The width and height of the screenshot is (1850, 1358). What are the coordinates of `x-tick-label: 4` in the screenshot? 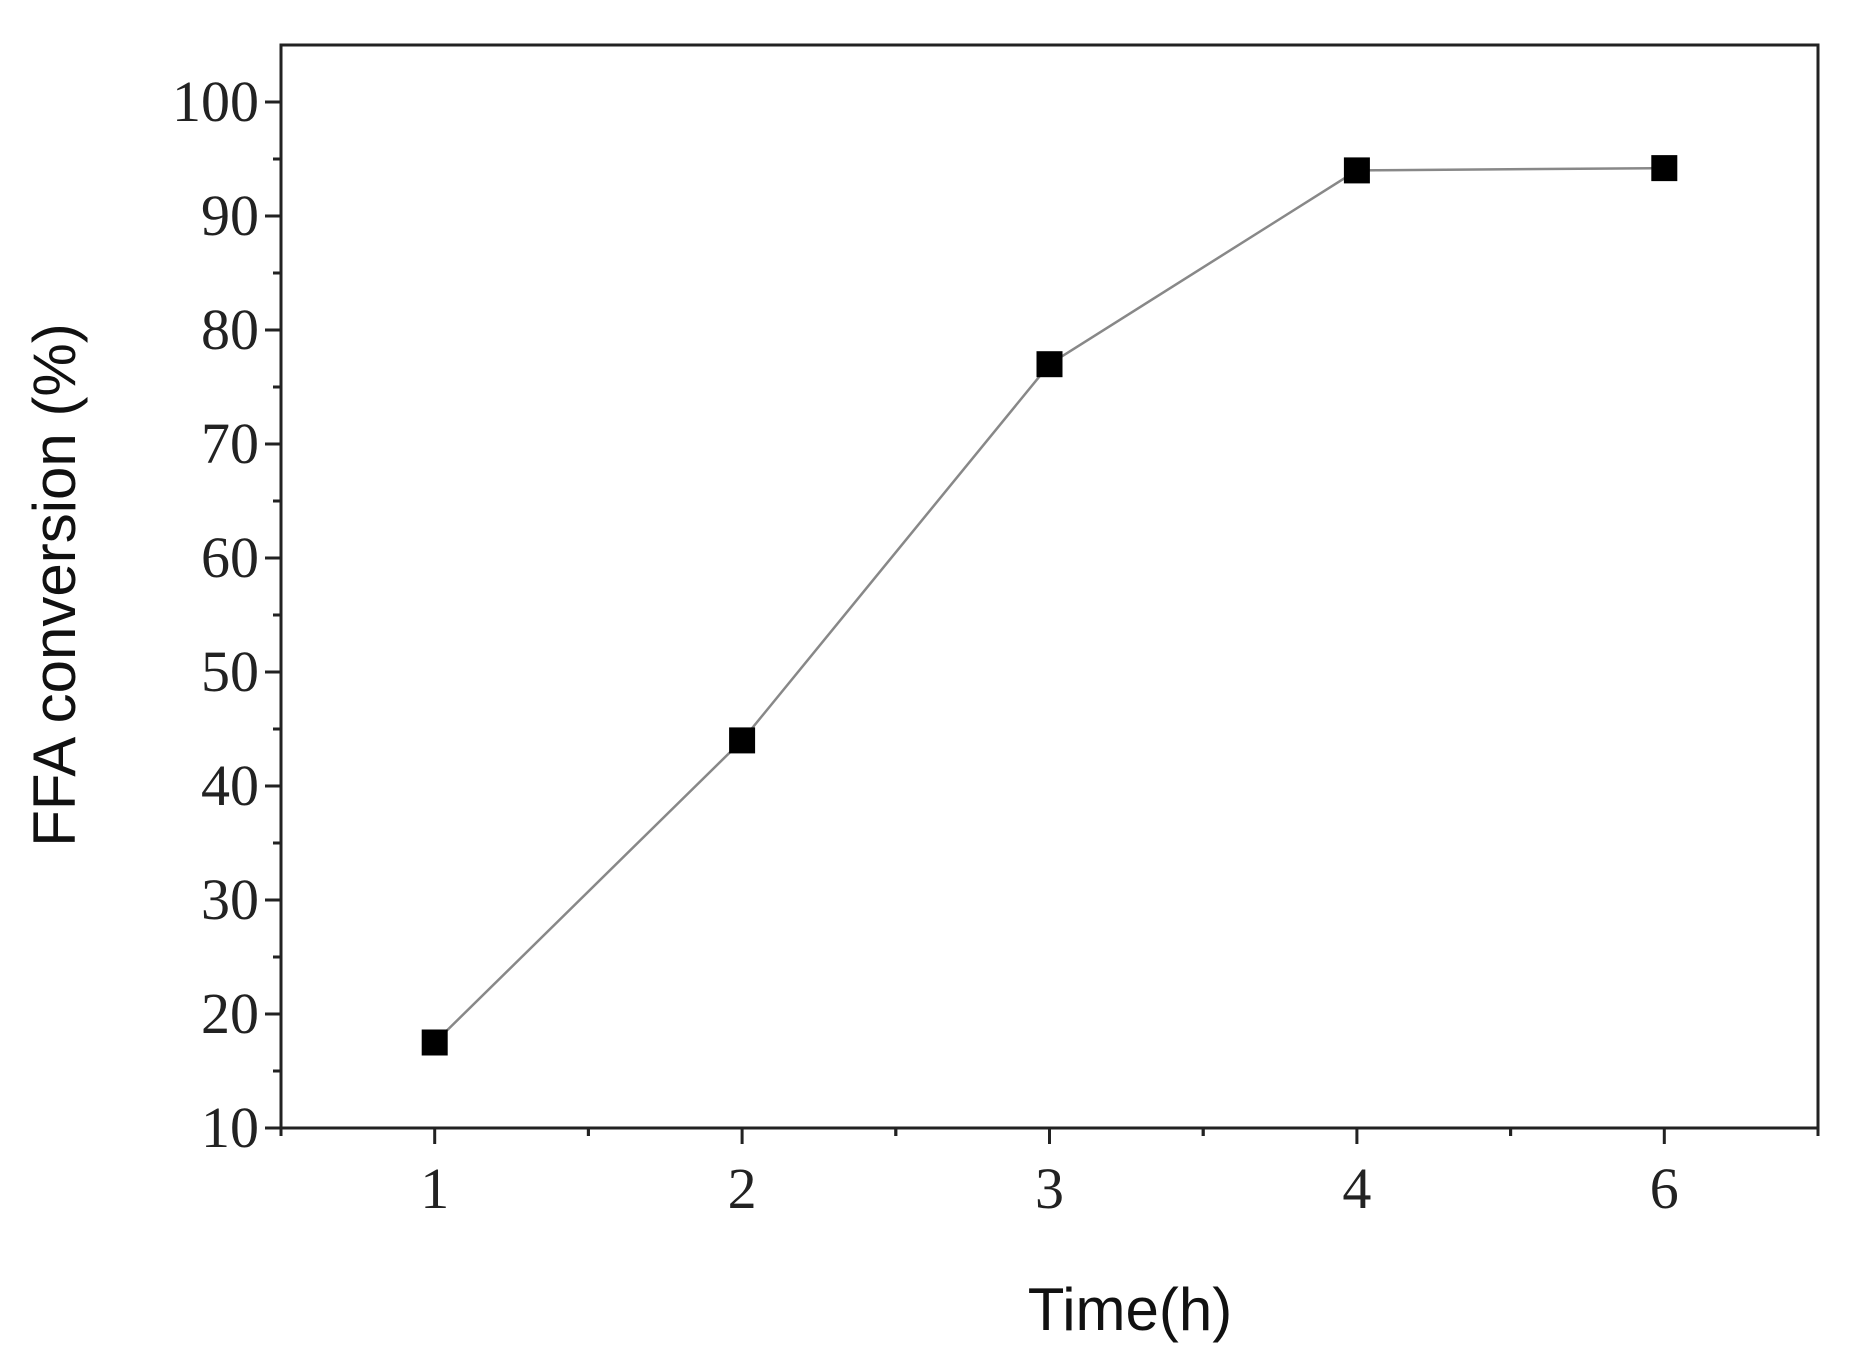 It's located at (1356, 1188).